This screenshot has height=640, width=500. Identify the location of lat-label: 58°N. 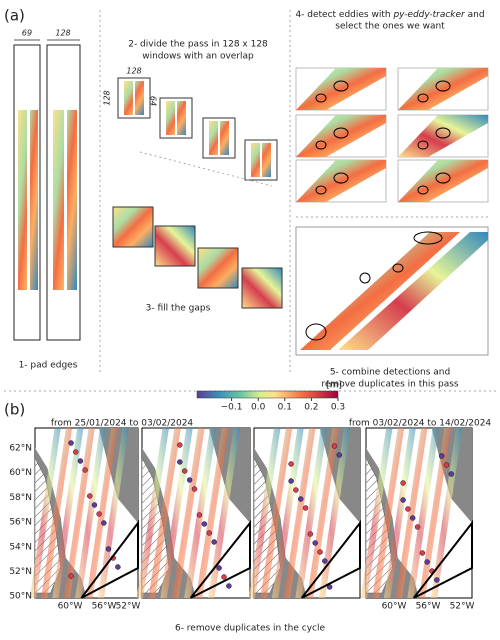
(20, 498).